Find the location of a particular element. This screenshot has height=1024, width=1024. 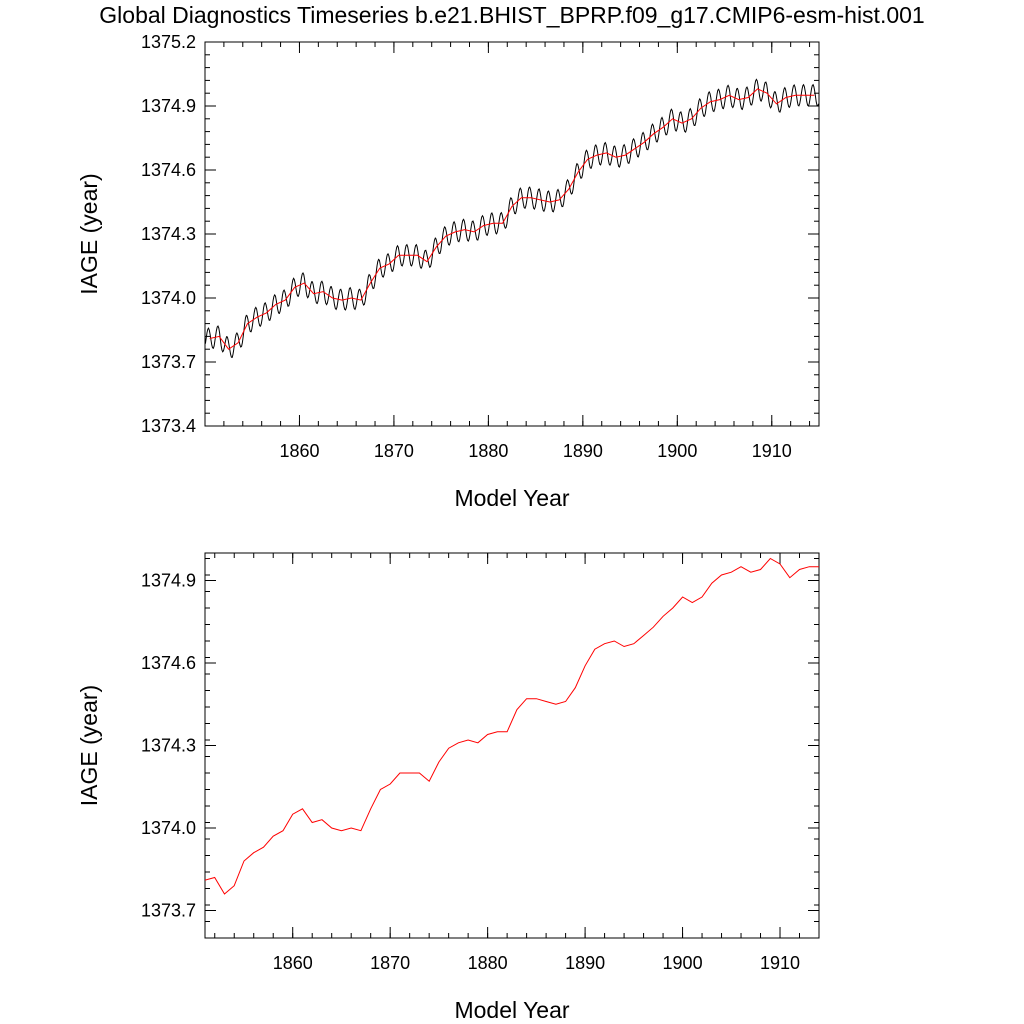

y-tick-label: 1375.2 is located at coordinates (168, 42).